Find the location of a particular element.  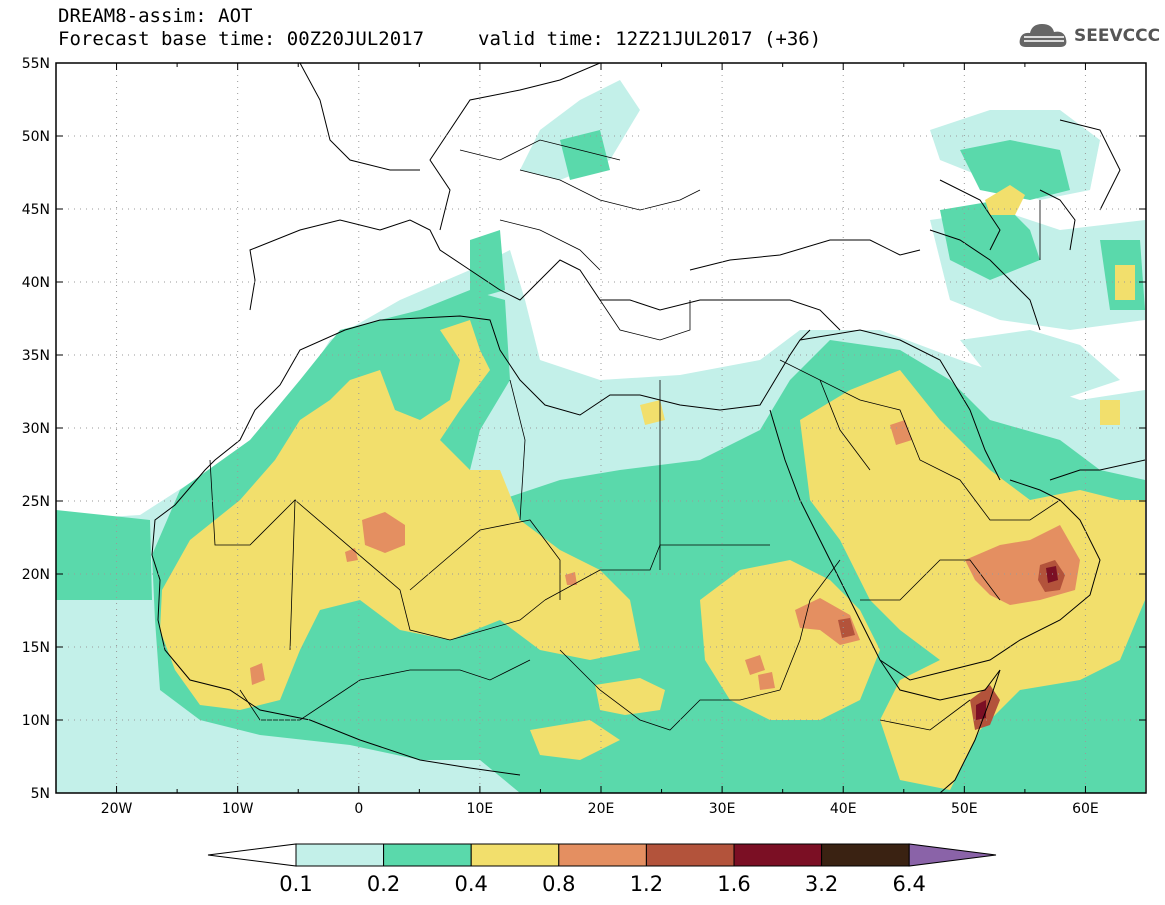

lon-tick-label: 0 is located at coordinates (358, 809).